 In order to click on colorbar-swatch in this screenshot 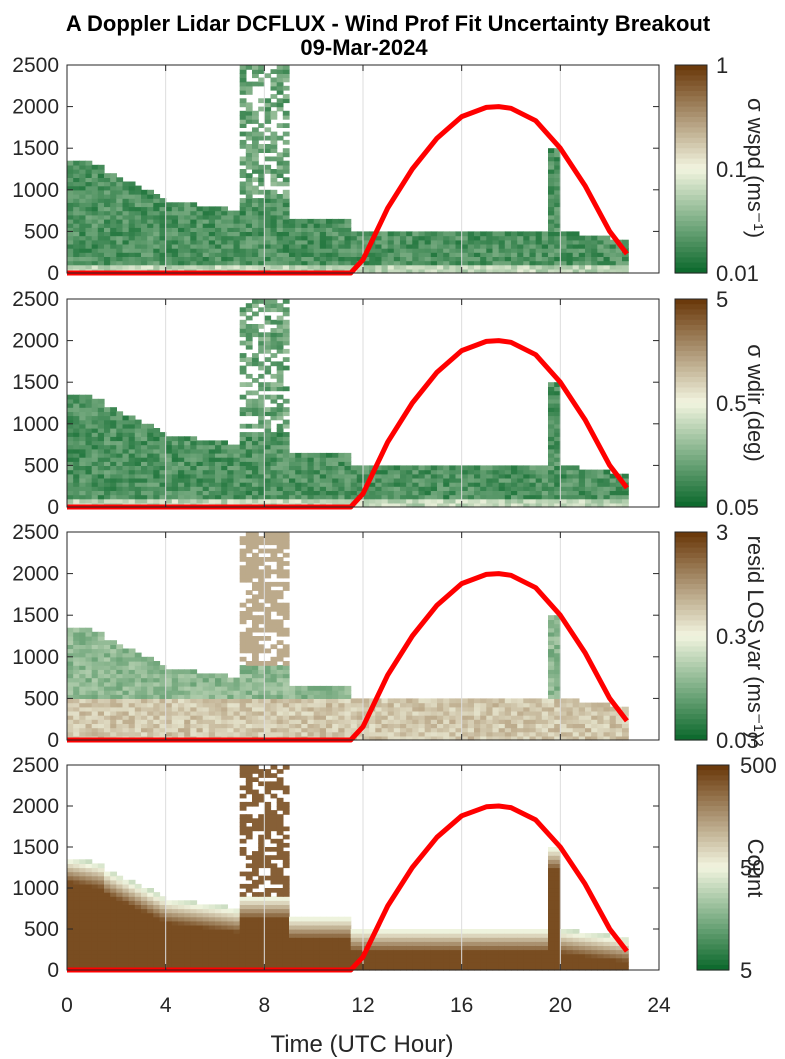, I will do `click(691, 494)`.